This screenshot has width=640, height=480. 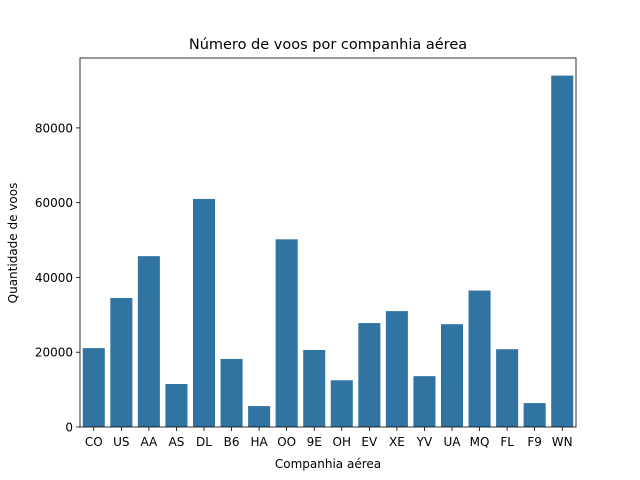 I want to click on bar-ev, so click(x=369, y=375).